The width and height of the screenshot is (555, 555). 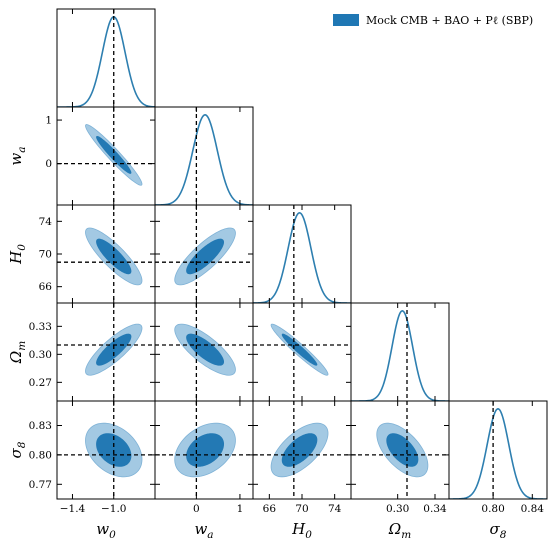 What do you see at coordinates (73, 509) in the screenshot?
I see `x-tick-label: −1.4` at bounding box center [73, 509].